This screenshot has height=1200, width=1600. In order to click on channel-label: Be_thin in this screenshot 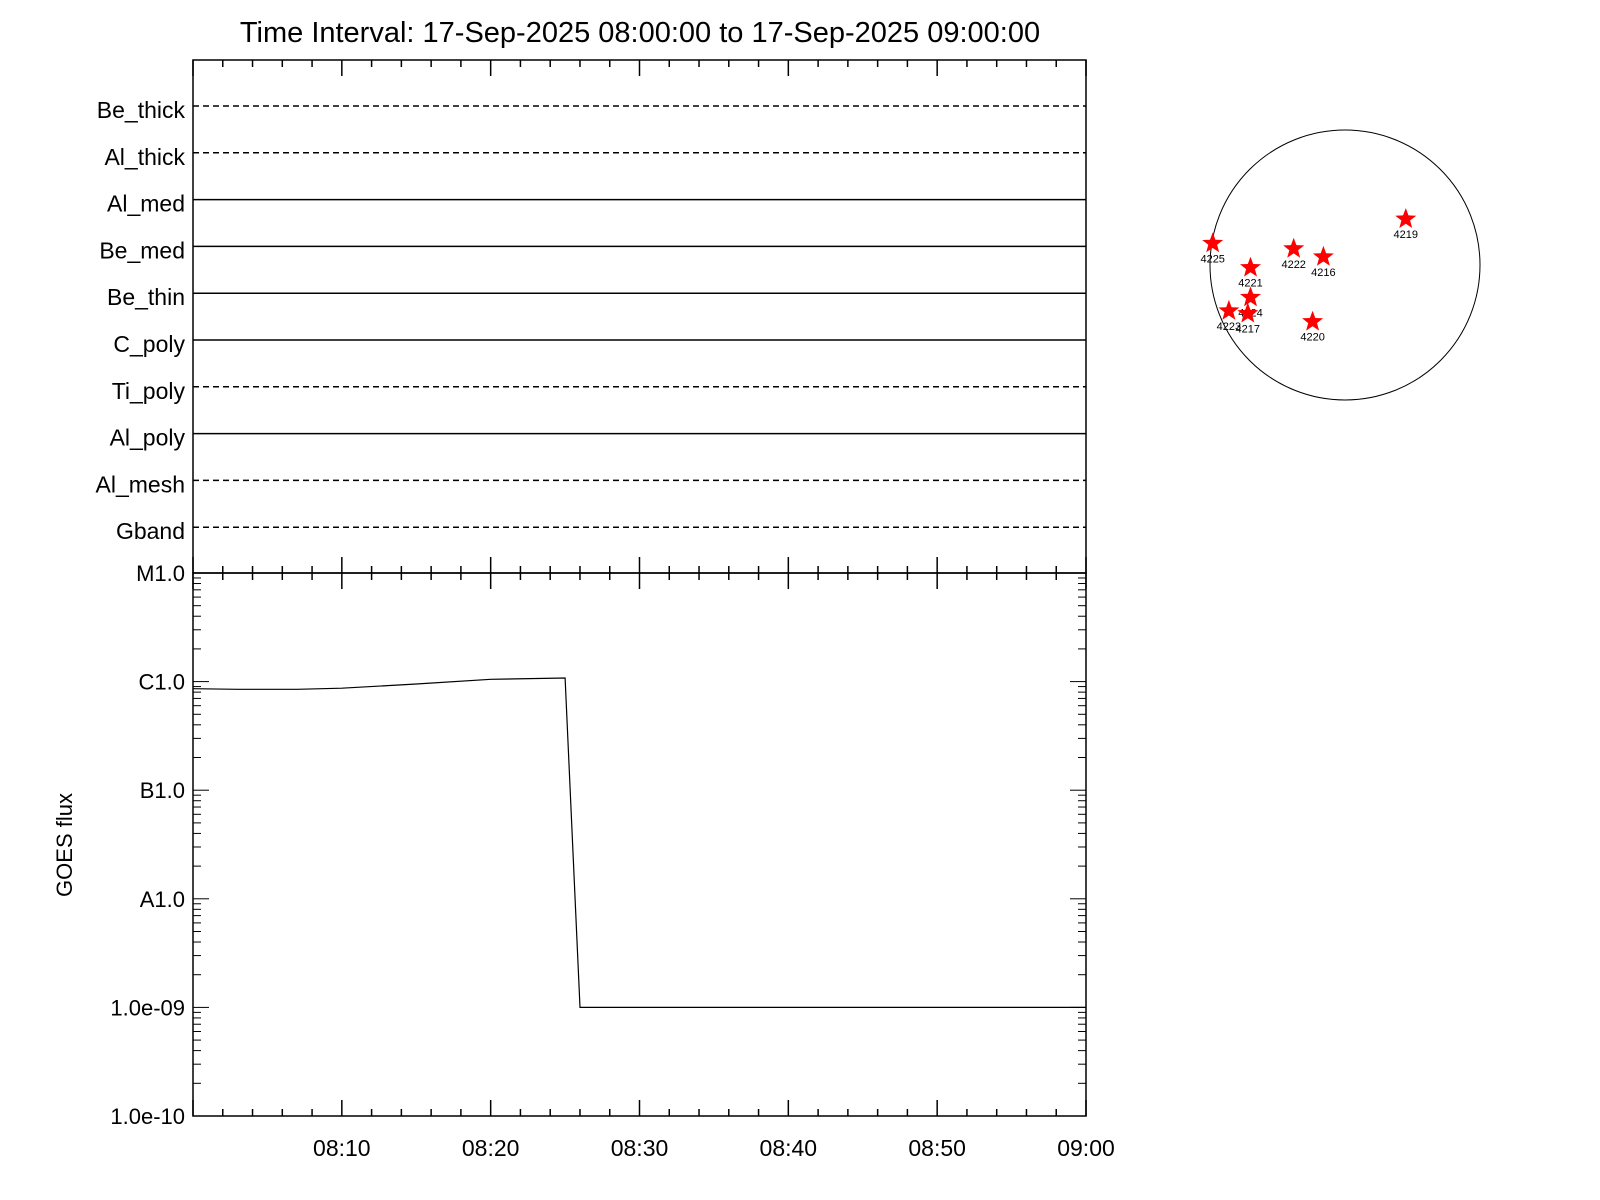, I will do `click(146, 297)`.